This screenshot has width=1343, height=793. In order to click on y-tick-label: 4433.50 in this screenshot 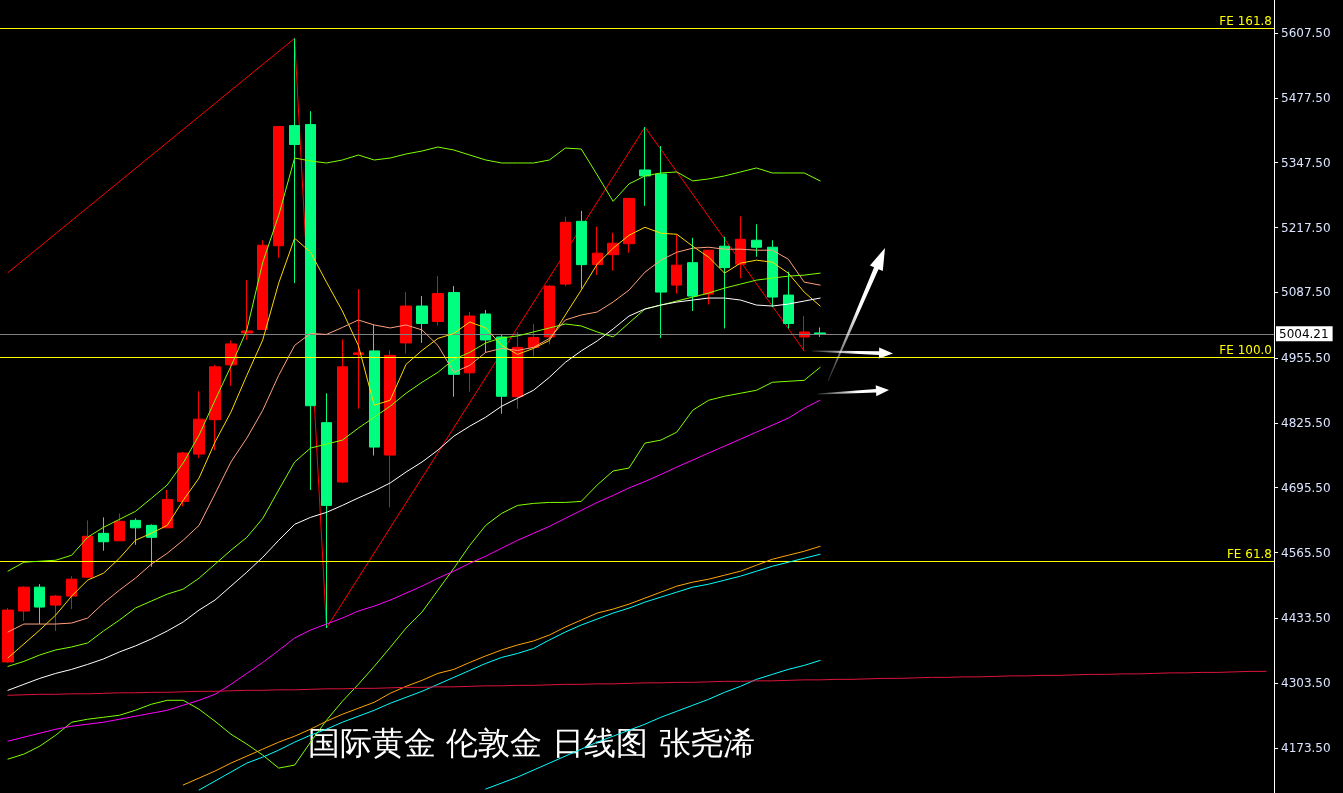, I will do `click(1306, 618)`.